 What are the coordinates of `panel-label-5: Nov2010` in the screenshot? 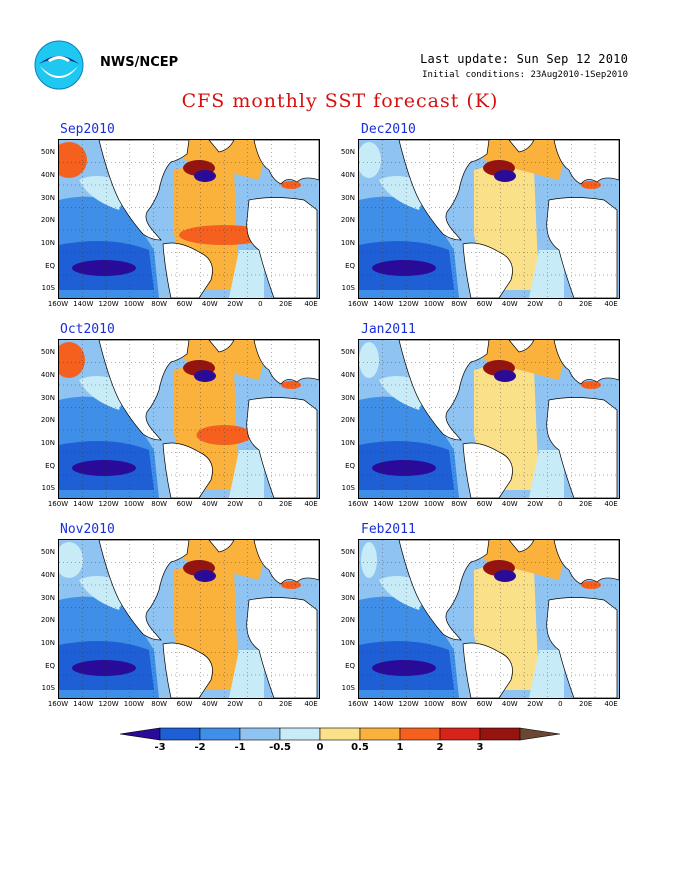 It's located at (87, 529).